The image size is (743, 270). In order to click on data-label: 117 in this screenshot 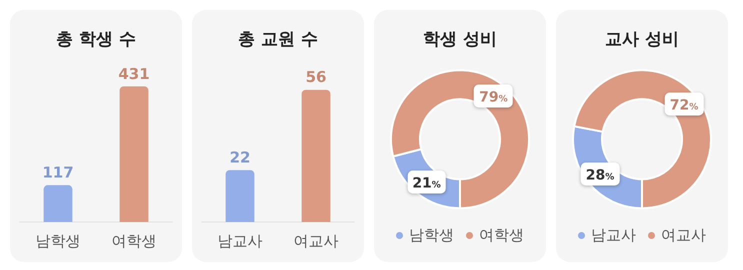, I will do `click(58, 173)`.